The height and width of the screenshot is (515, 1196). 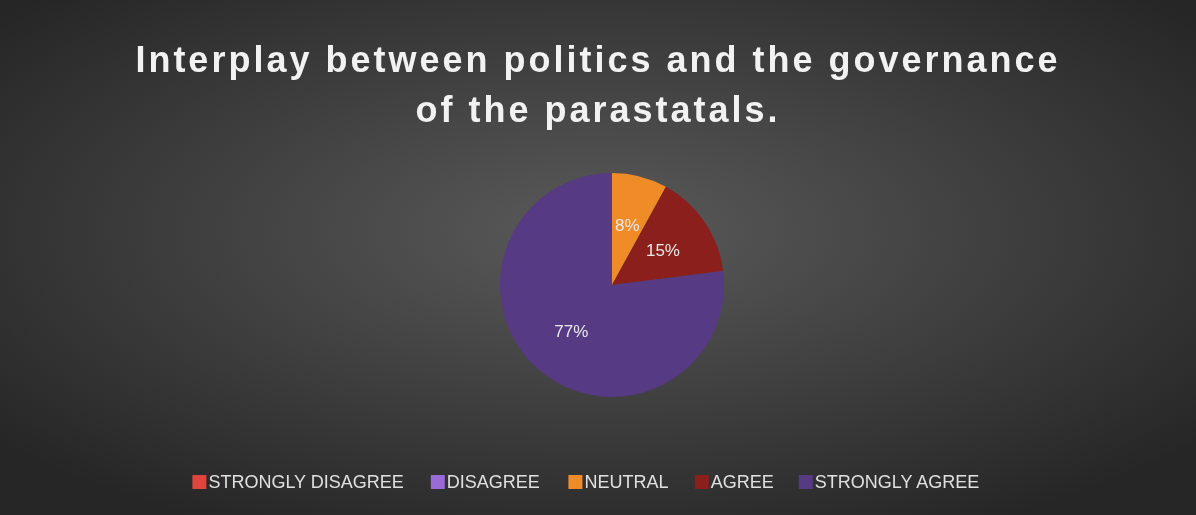 What do you see at coordinates (627, 226) in the screenshot?
I see `data-label: 8%` at bounding box center [627, 226].